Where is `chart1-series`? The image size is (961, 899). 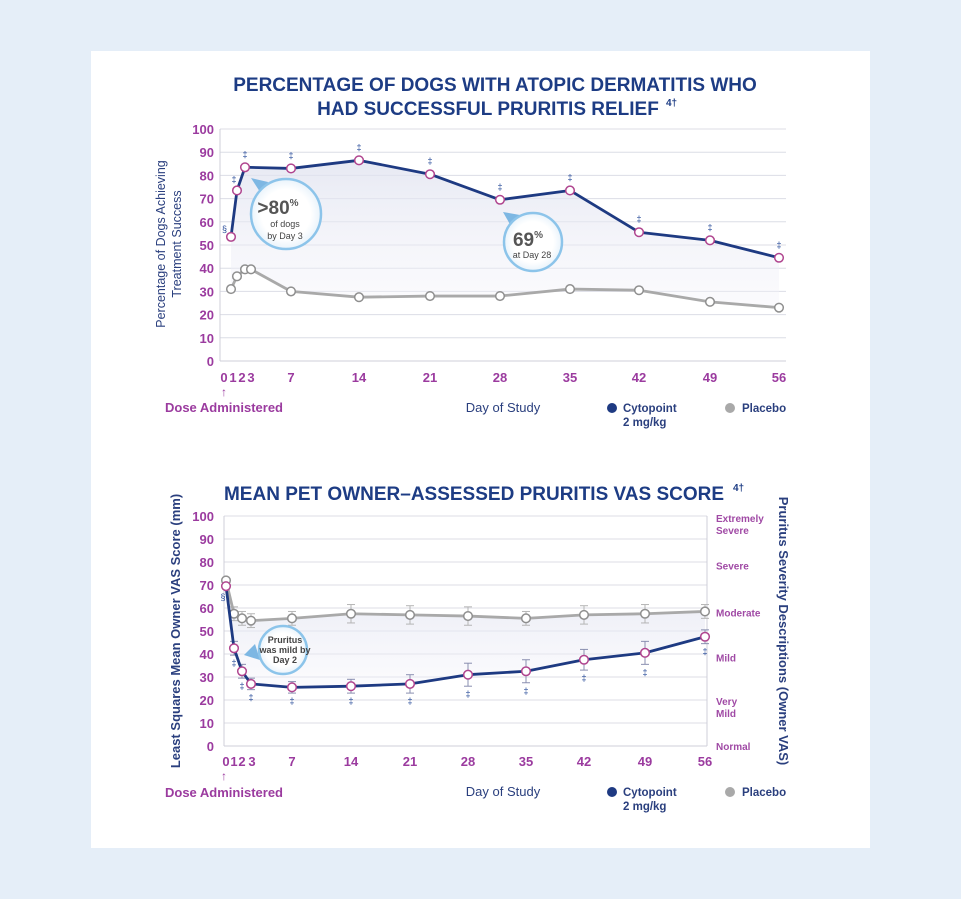
chart1-series is located at coordinates (505, 234).